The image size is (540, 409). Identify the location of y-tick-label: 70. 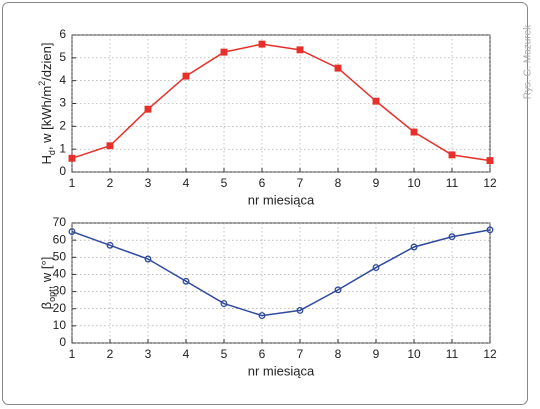
(60, 222).